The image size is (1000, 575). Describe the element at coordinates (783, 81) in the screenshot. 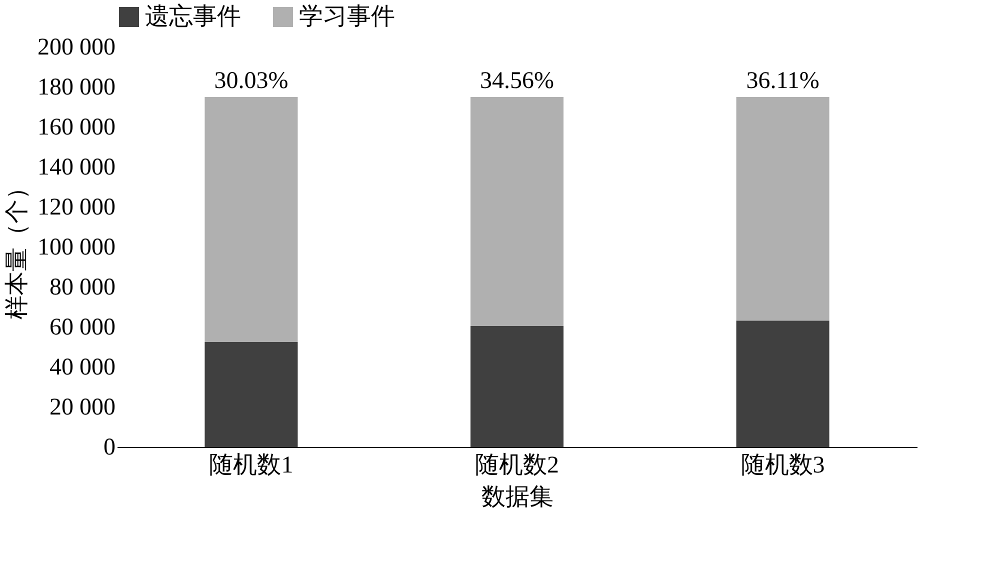

I see `annotation: 36.11%` at that location.